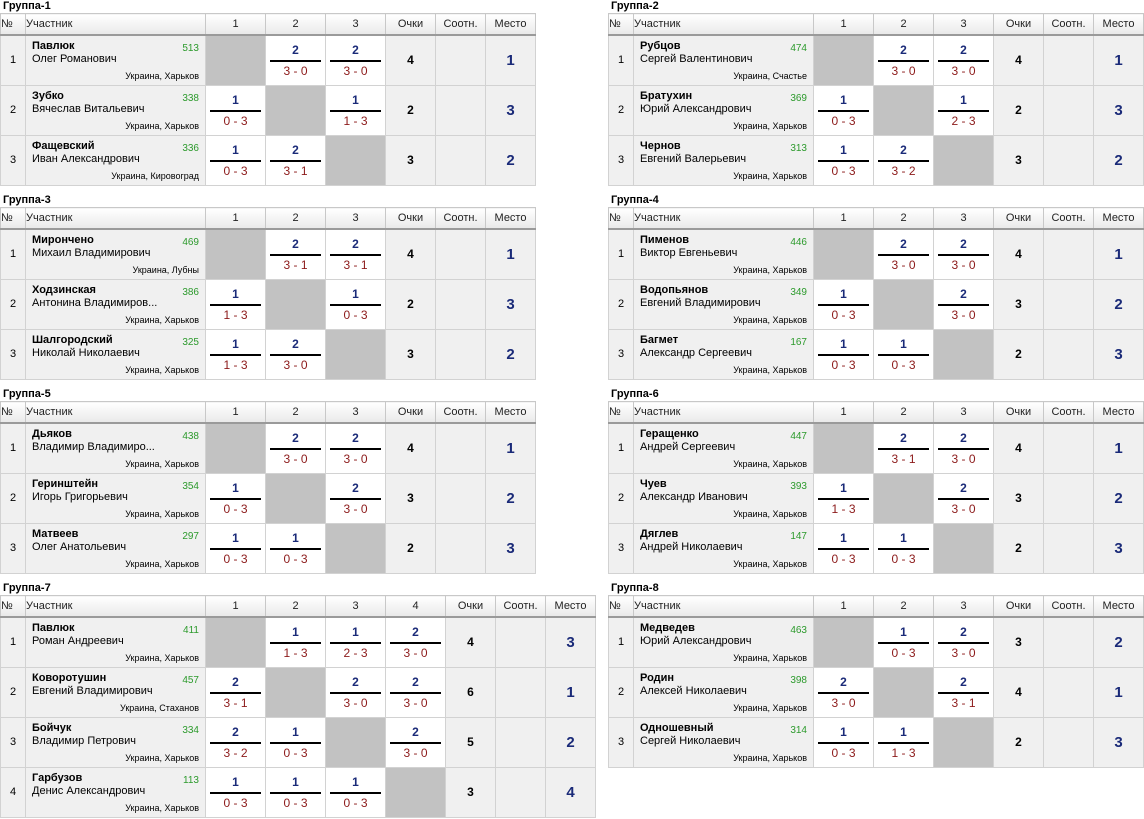 This screenshot has height=819, width=1144. I want to click on player-rating: 513, so click(190, 48).